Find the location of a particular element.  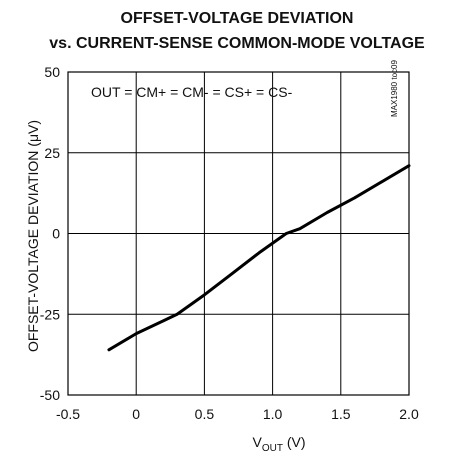

figure-code: MAX1980 toc09 is located at coordinates (394, 88).